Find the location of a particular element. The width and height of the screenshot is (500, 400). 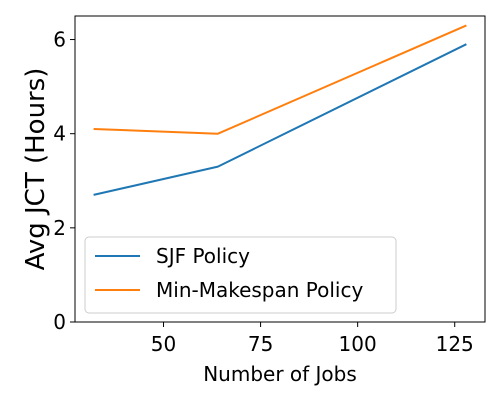

x-tick-label: 100 is located at coordinates (358, 344).